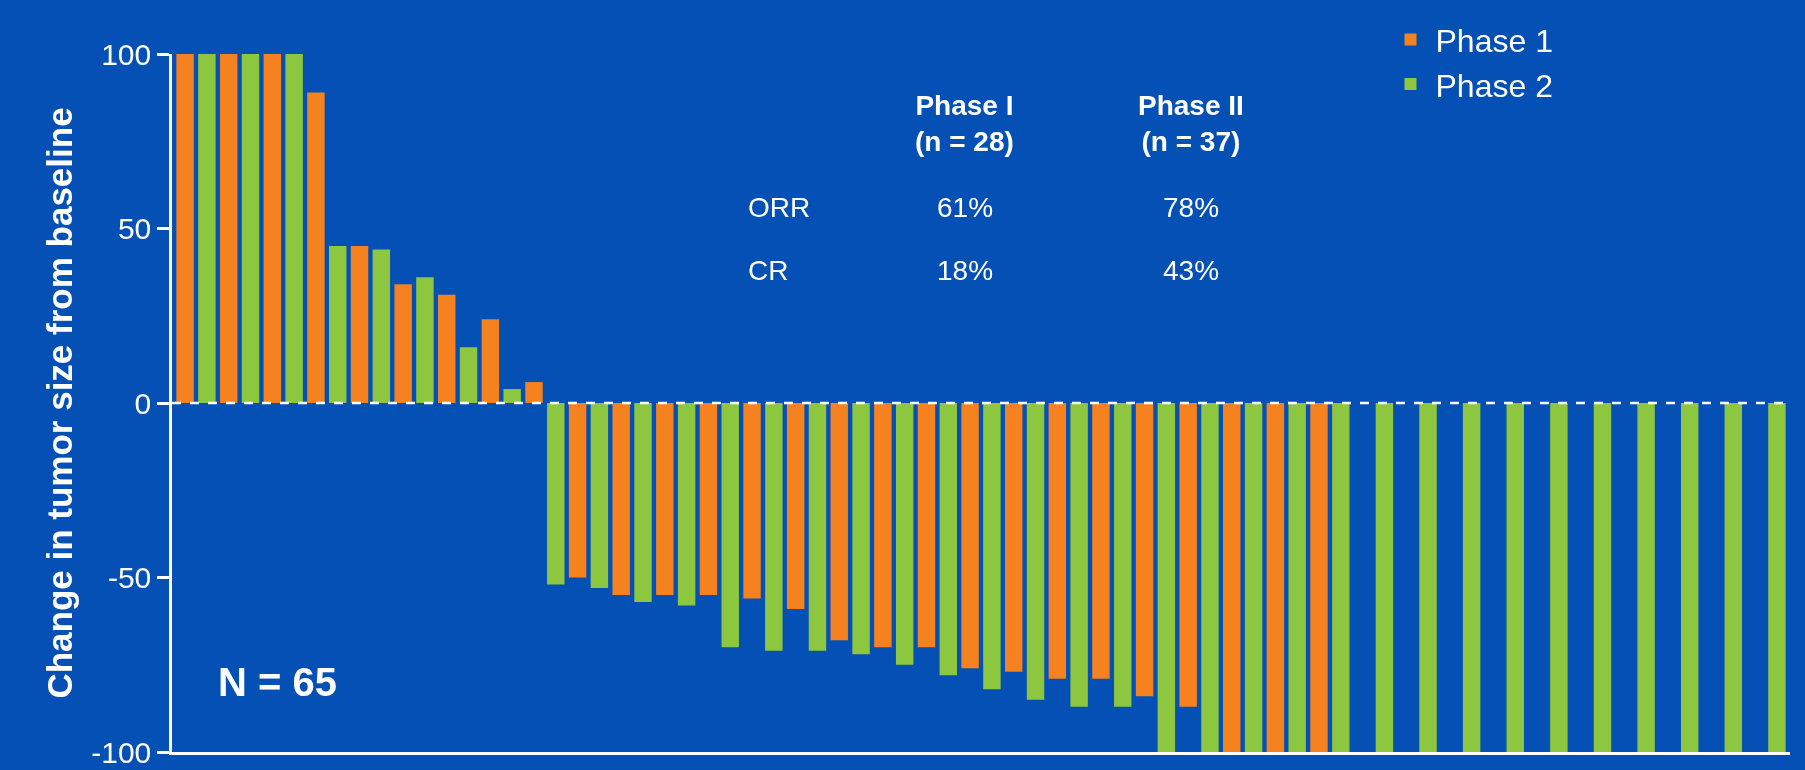  I want to click on annotation: CR, so click(768, 270).